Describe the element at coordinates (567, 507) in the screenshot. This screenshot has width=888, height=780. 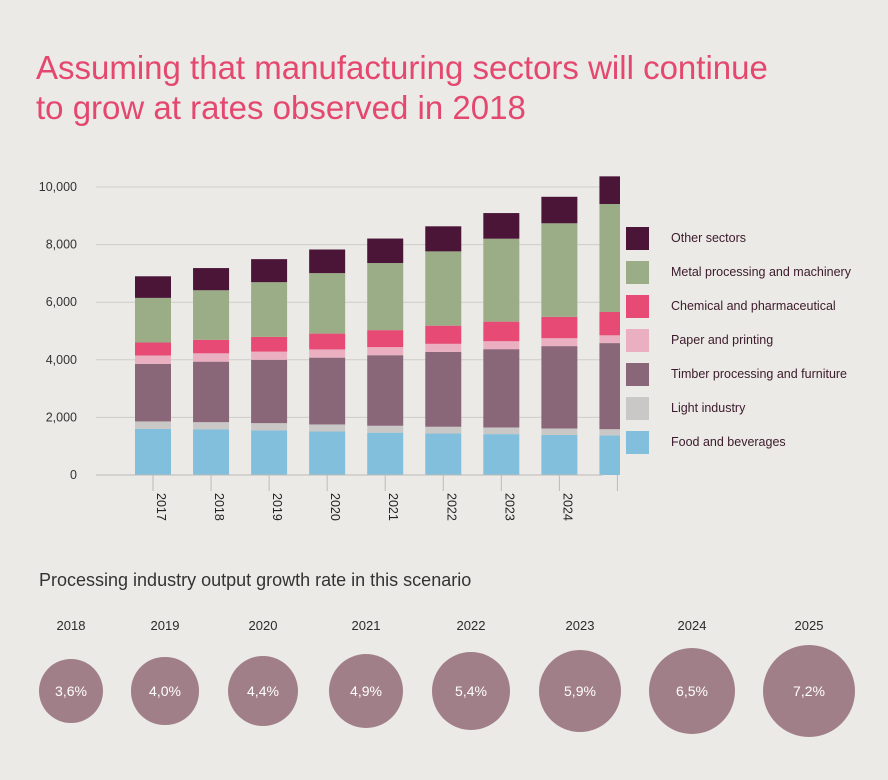
I see `x-tick-label: 2024` at that location.